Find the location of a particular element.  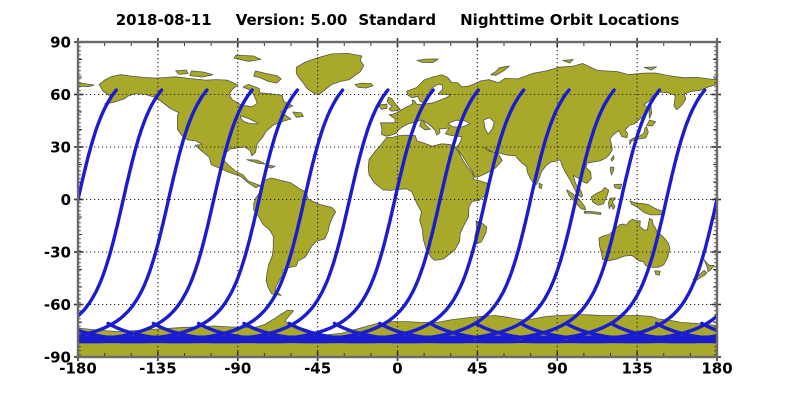

y-tick-label: -90 is located at coordinates (57, 357).